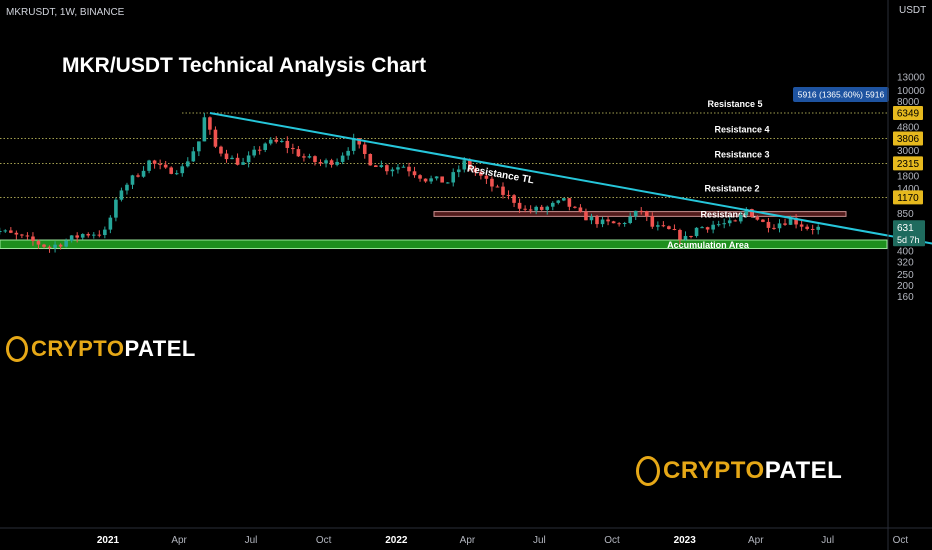 This screenshot has height=550, width=932. I want to click on y-tick-label: 1800, so click(908, 176).